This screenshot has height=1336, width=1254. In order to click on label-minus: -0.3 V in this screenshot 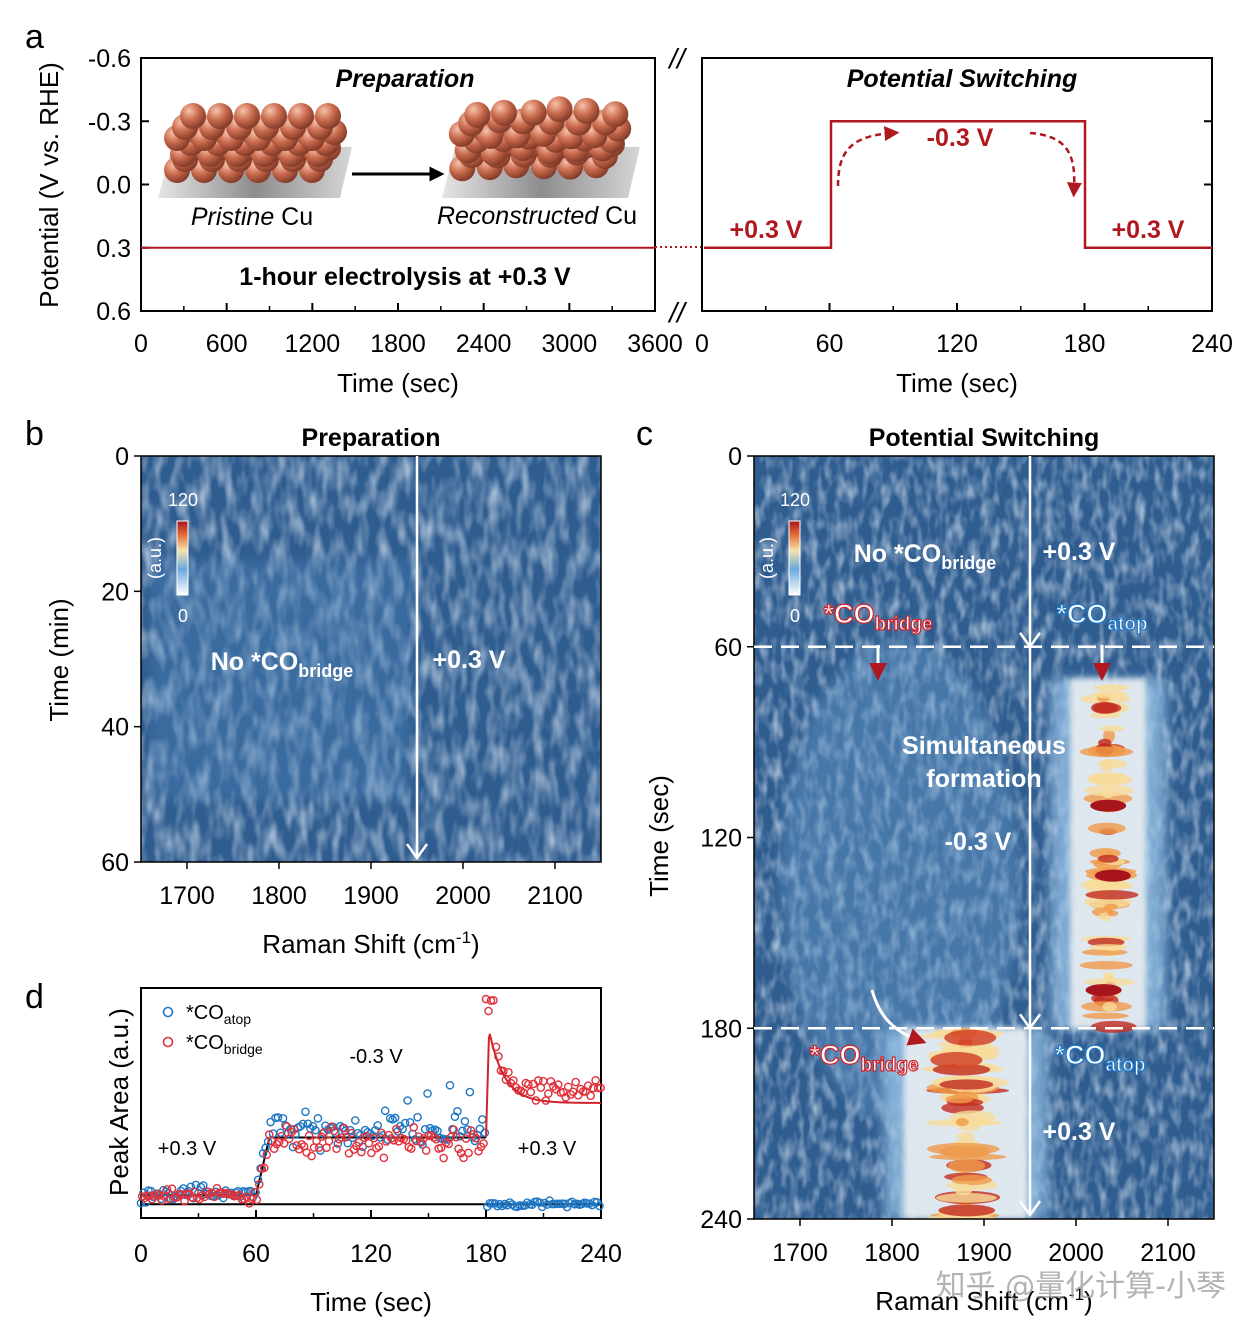, I will do `click(376, 1057)`.